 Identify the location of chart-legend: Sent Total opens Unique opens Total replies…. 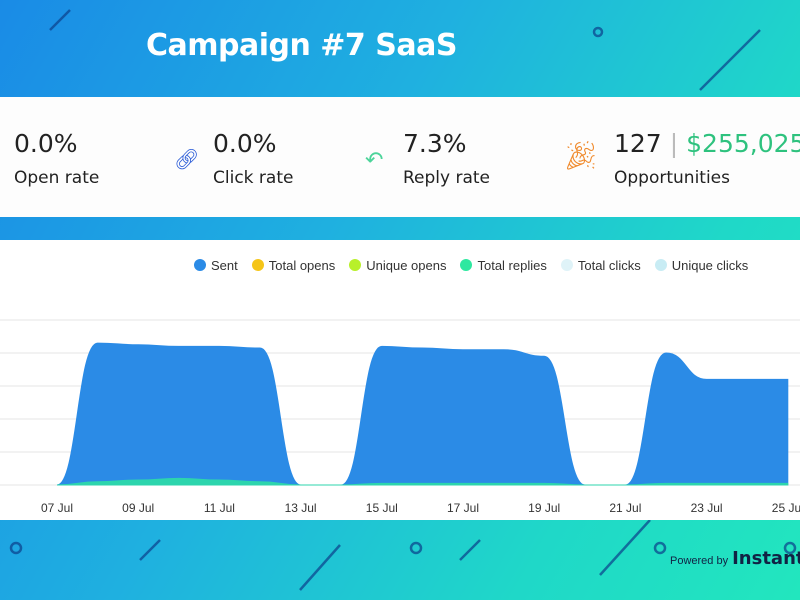
(471, 265).